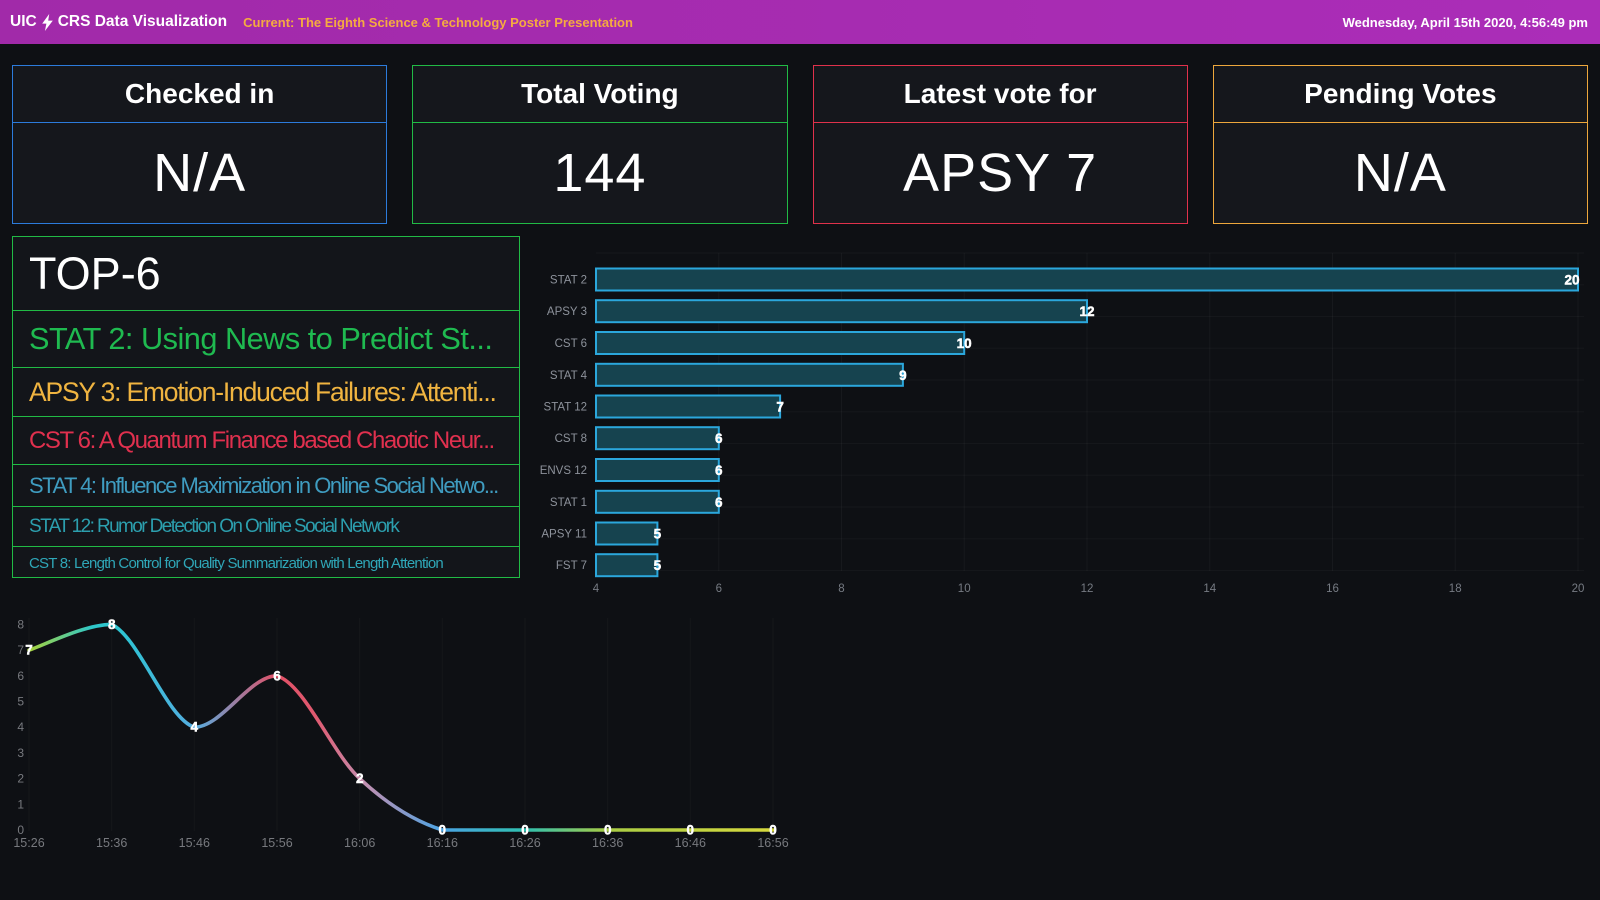 This screenshot has height=900, width=1600. Describe the element at coordinates (359, 843) in the screenshot. I see `svg-text: 16:06` at that location.